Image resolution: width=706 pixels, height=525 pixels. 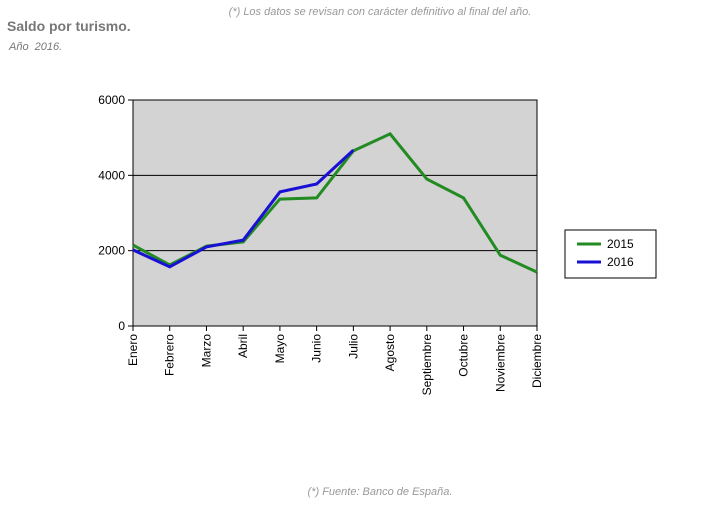 What do you see at coordinates (111, 100) in the screenshot?
I see `y-tick-label: 6000` at bounding box center [111, 100].